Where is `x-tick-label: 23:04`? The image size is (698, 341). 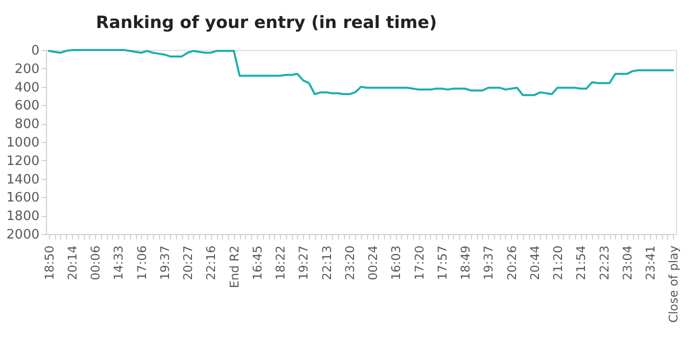 x-tick-label: 23:04 is located at coordinates (627, 263).